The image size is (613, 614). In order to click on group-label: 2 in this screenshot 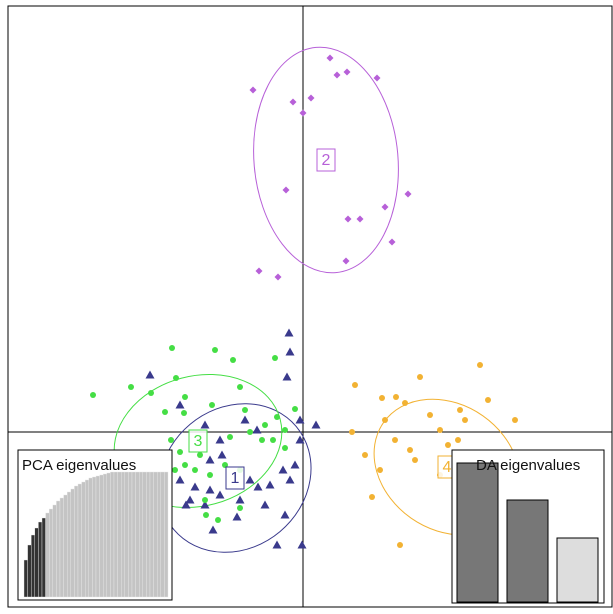, I will do `click(326, 160)`.